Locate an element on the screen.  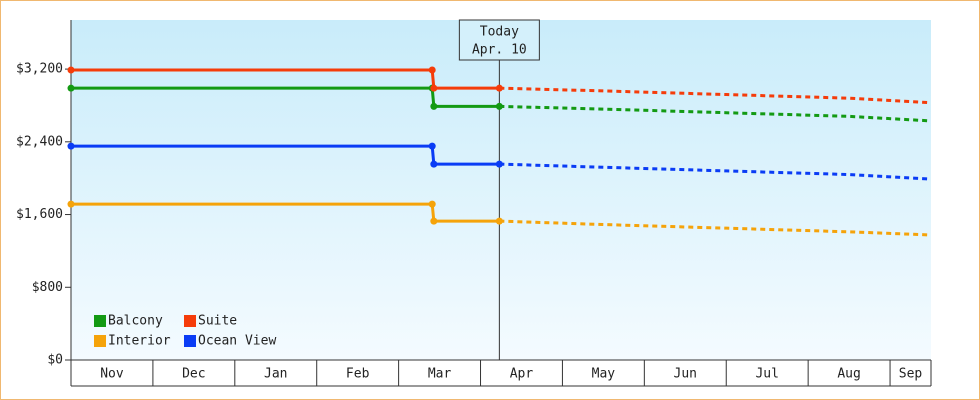
y-tick-label: $1,600 is located at coordinates (39, 214).